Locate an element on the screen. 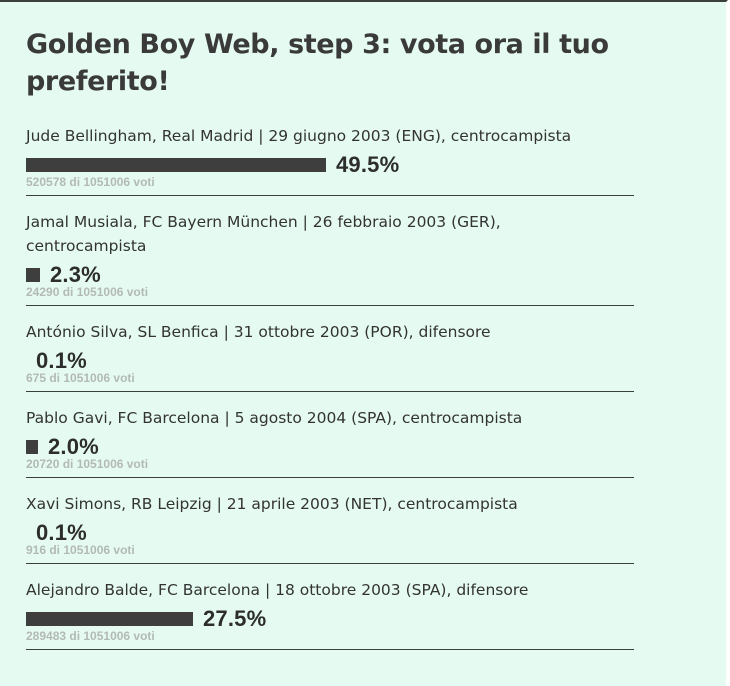 The image size is (730, 686). vote-count: 20720 di 1051006 voti is located at coordinates (87, 464).